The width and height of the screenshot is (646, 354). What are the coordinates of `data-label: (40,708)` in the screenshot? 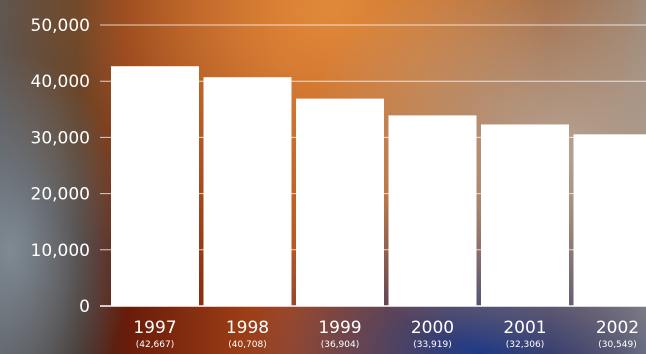 It's located at (247, 345).